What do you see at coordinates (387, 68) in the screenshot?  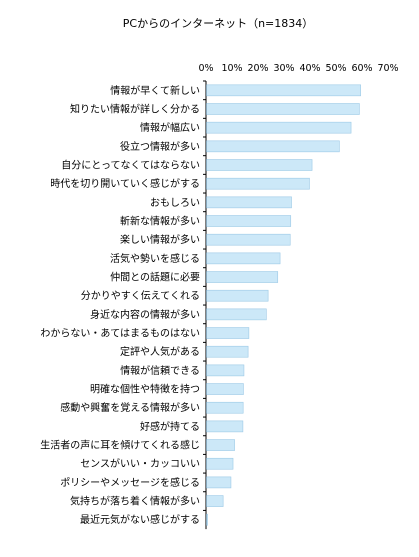 I see `x-tick-label: 70%` at bounding box center [387, 68].